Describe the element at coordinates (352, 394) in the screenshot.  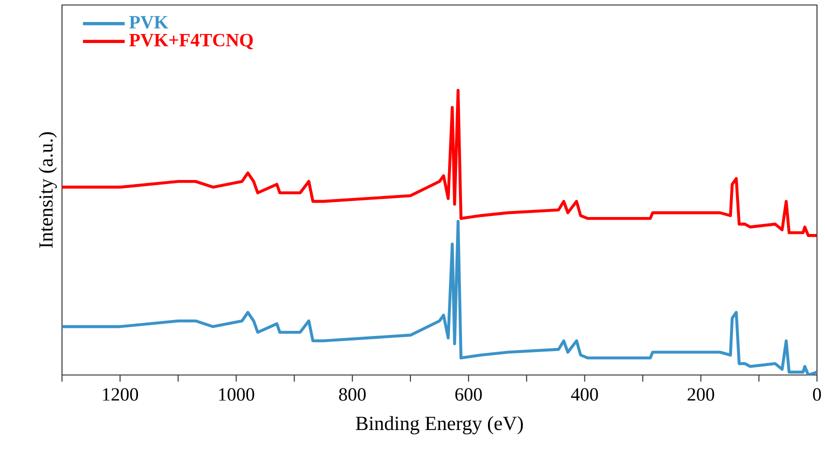
I see `x-tick-label: 800` at that location.